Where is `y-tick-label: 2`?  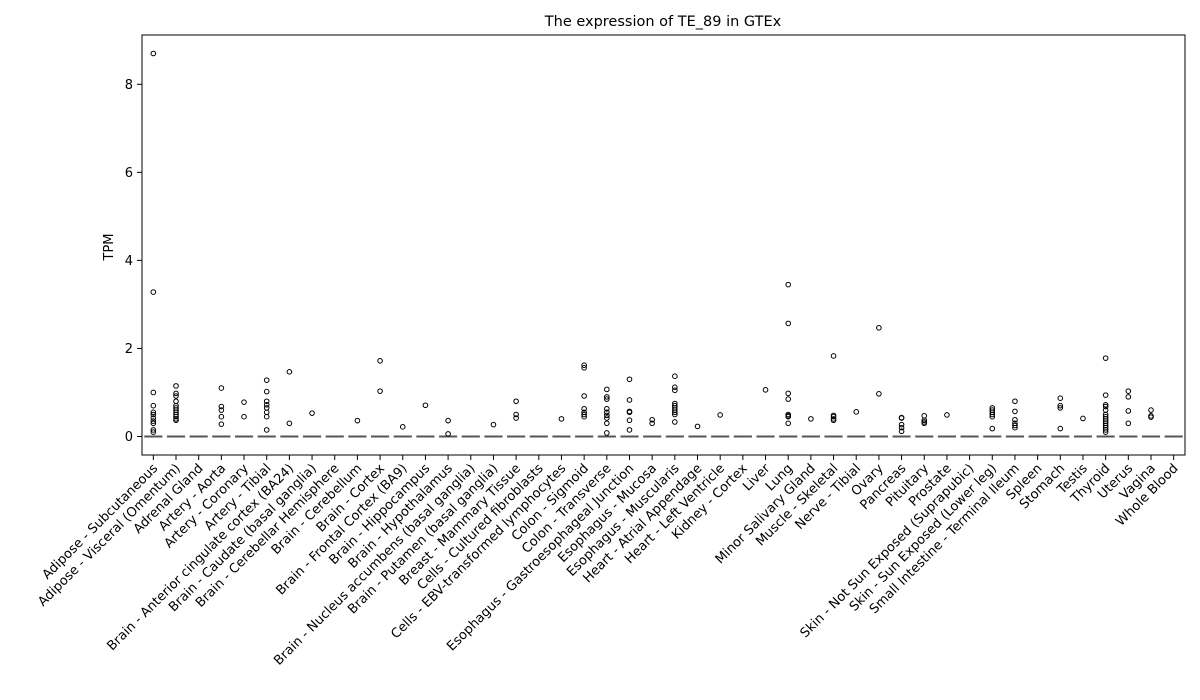
y-tick-label: 2 is located at coordinates (129, 349).